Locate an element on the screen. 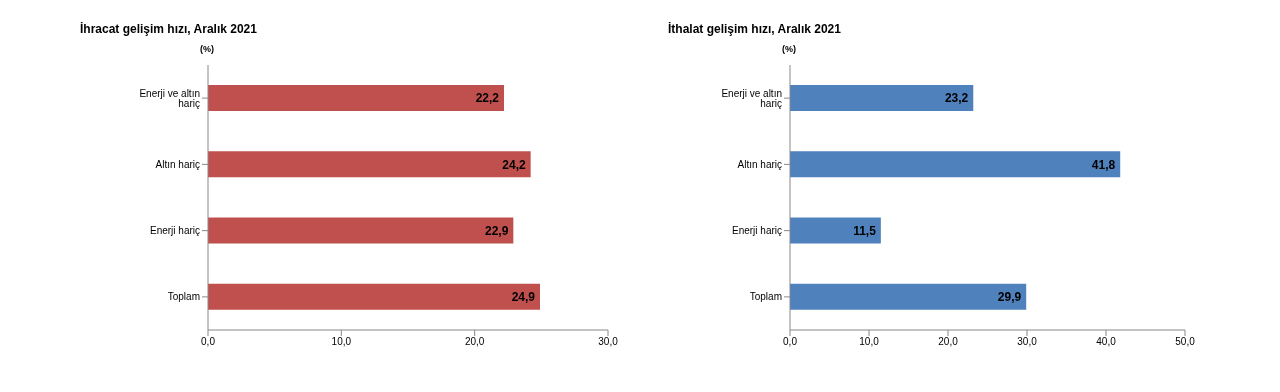 This screenshot has height=392, width=1280. data-label: 22,9 is located at coordinates (496, 230).